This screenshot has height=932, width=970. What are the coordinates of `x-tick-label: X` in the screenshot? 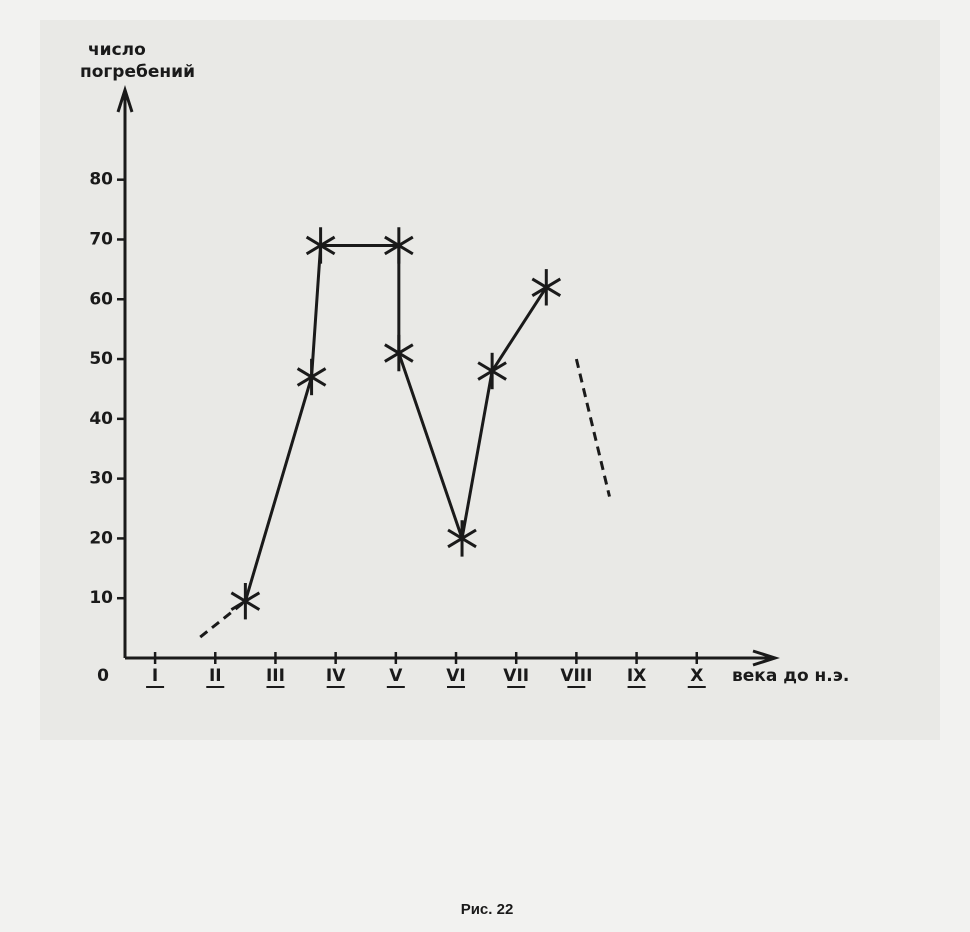 It's located at (696, 676).